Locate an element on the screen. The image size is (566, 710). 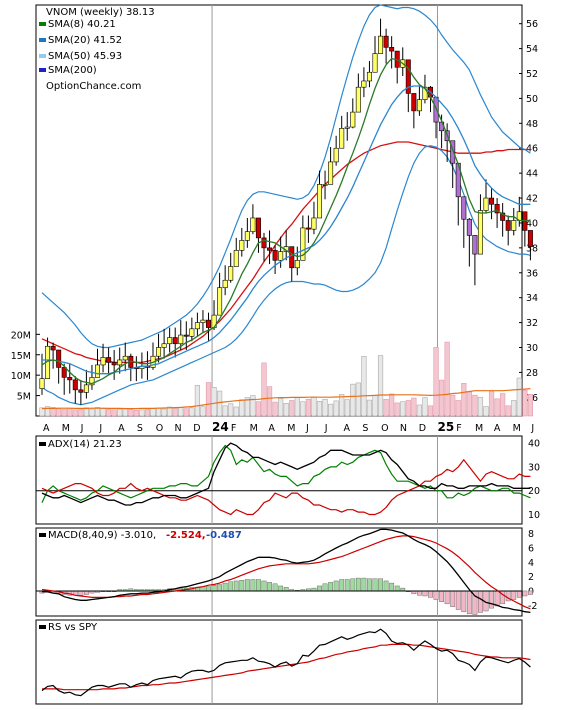
adx-panel: 10 20 30 40 ADX(14) 21.23 is located at coordinates (287, 480).